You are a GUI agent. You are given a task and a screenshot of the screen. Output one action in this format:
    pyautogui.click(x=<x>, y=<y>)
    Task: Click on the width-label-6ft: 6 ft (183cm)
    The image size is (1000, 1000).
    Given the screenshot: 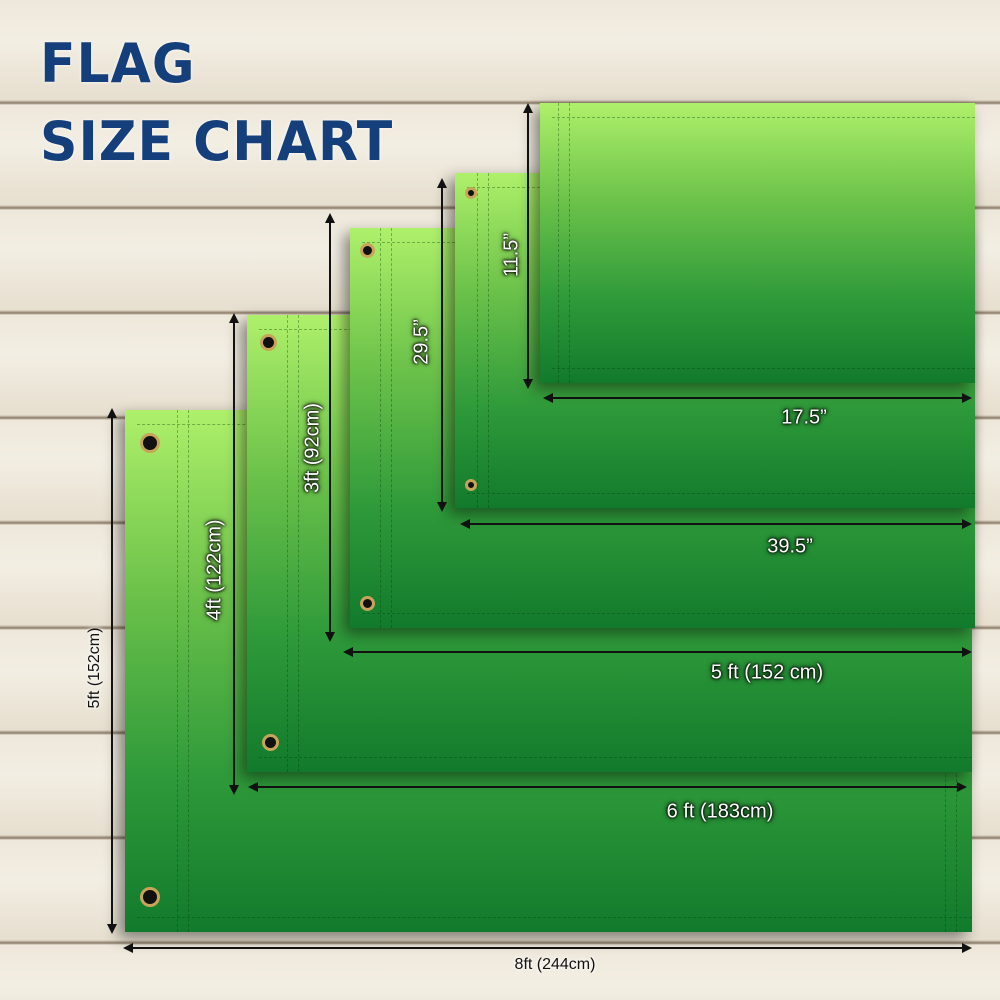 What is the action you would take?
    pyautogui.click(x=720, y=811)
    